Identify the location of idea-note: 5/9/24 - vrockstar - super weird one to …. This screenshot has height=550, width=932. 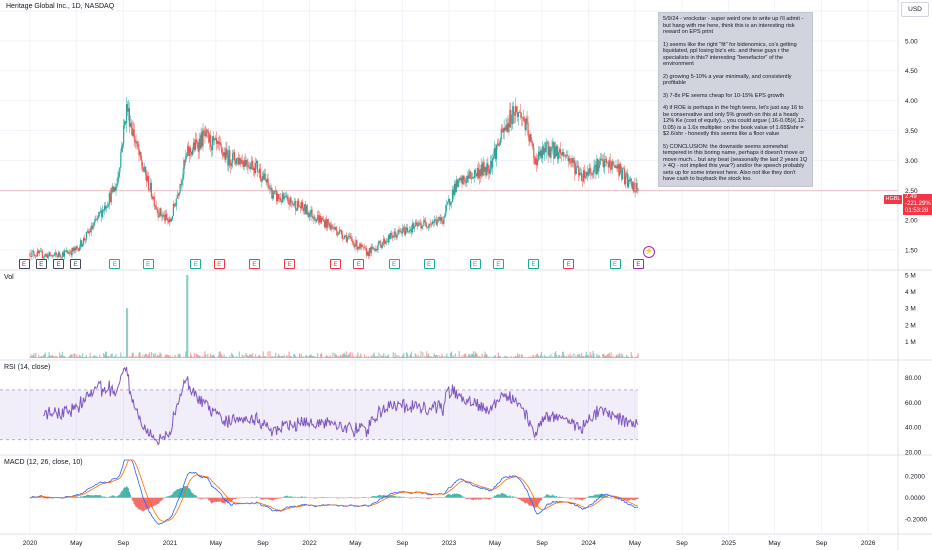
(735, 99).